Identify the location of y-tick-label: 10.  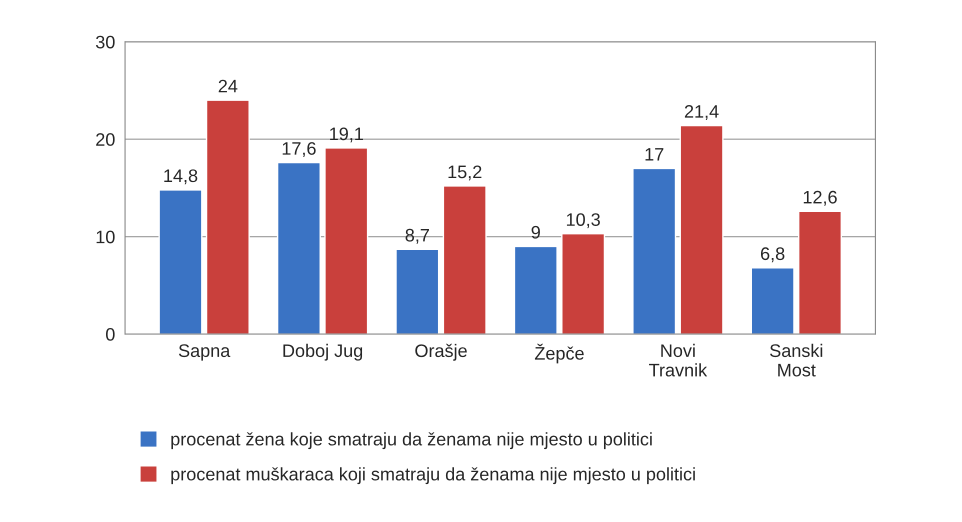
(105, 237).